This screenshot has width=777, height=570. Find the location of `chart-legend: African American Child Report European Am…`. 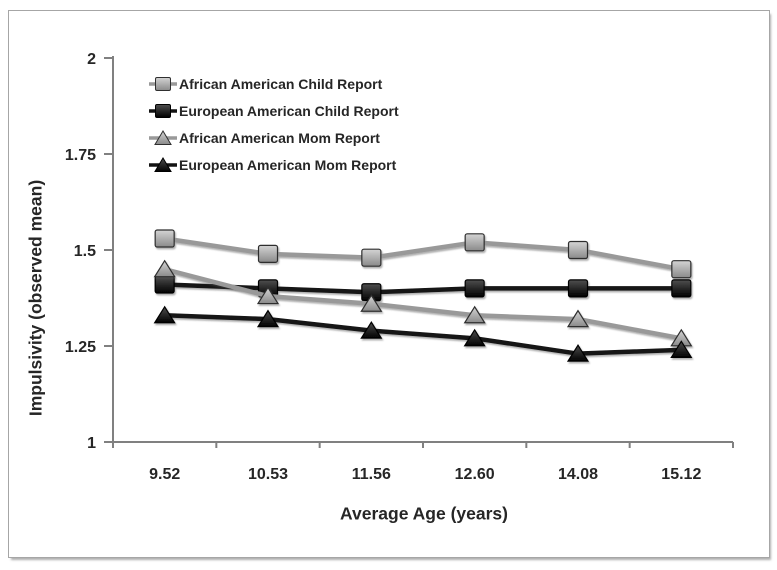

chart-legend: African American Child Report European Am… is located at coordinates (273, 124).